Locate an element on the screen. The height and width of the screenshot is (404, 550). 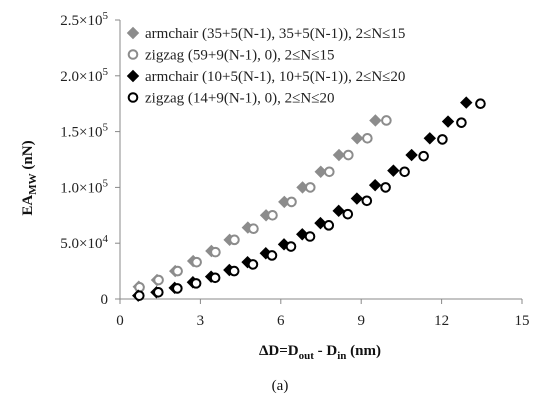
x-tick-label: 6 is located at coordinates (281, 321).